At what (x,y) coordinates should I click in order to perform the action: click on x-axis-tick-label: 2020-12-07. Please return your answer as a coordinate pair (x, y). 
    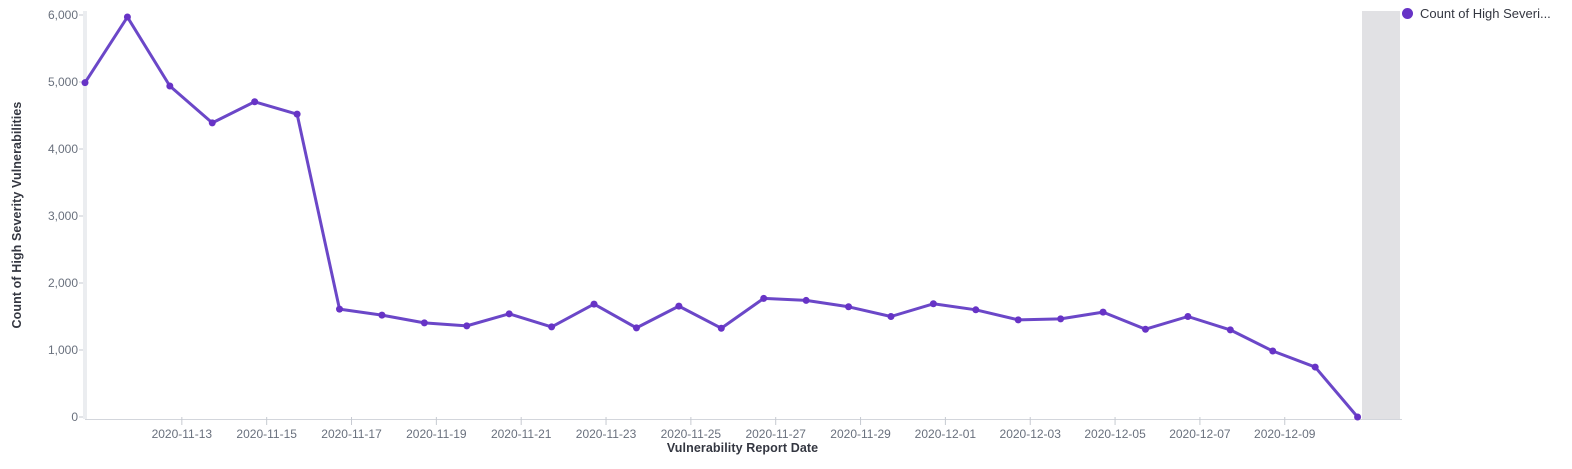
    Looking at the image, I should click on (1200, 434).